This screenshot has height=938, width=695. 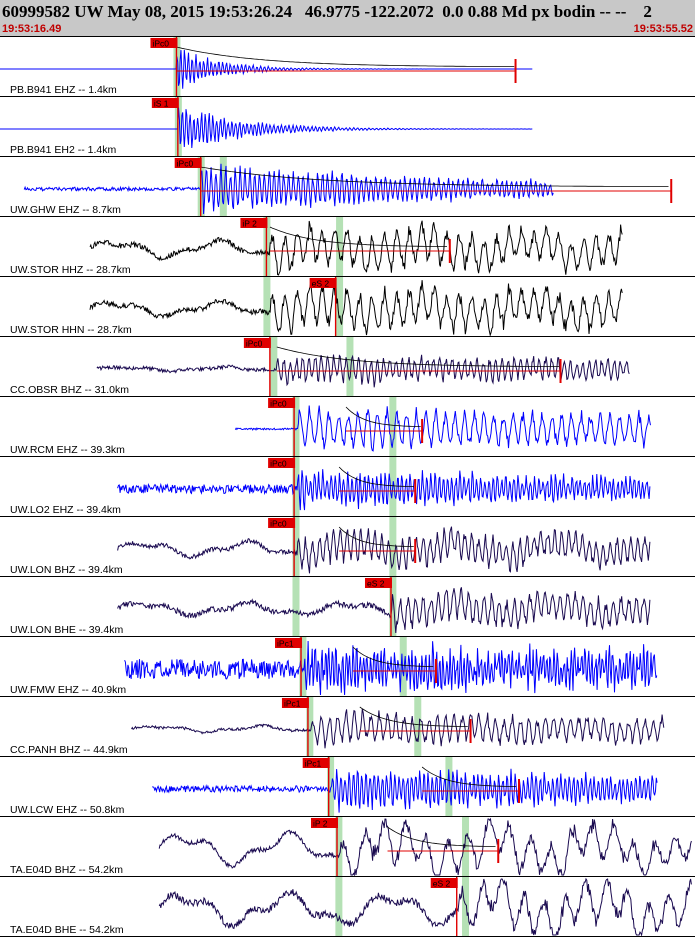 I want to click on trace-row: iPc0 UW.LO2 EHZ -- 39.4km, so click(x=347, y=487).